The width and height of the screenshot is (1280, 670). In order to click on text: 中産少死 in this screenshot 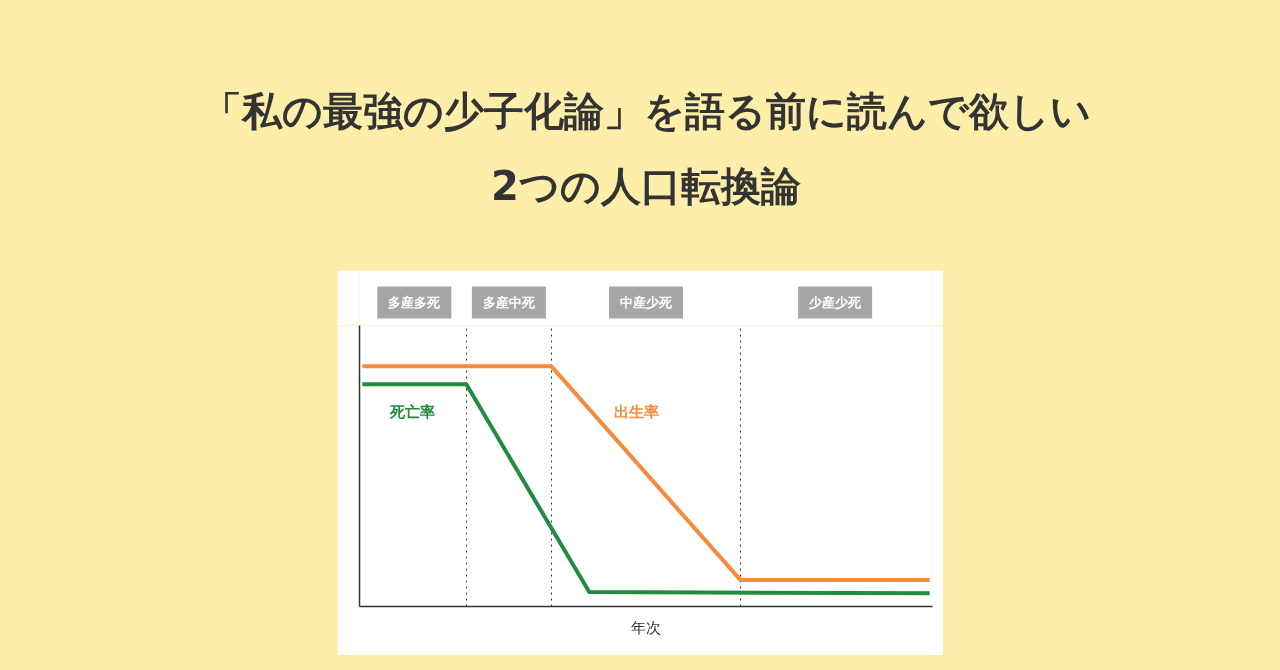, I will do `click(646, 302)`.